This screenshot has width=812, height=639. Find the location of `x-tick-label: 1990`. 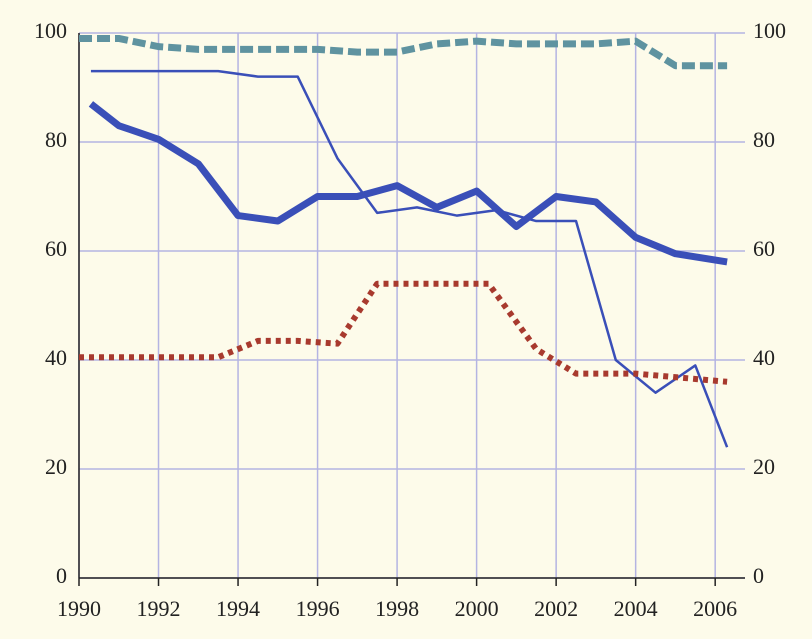

x-tick-label: 1990 is located at coordinates (79, 608).